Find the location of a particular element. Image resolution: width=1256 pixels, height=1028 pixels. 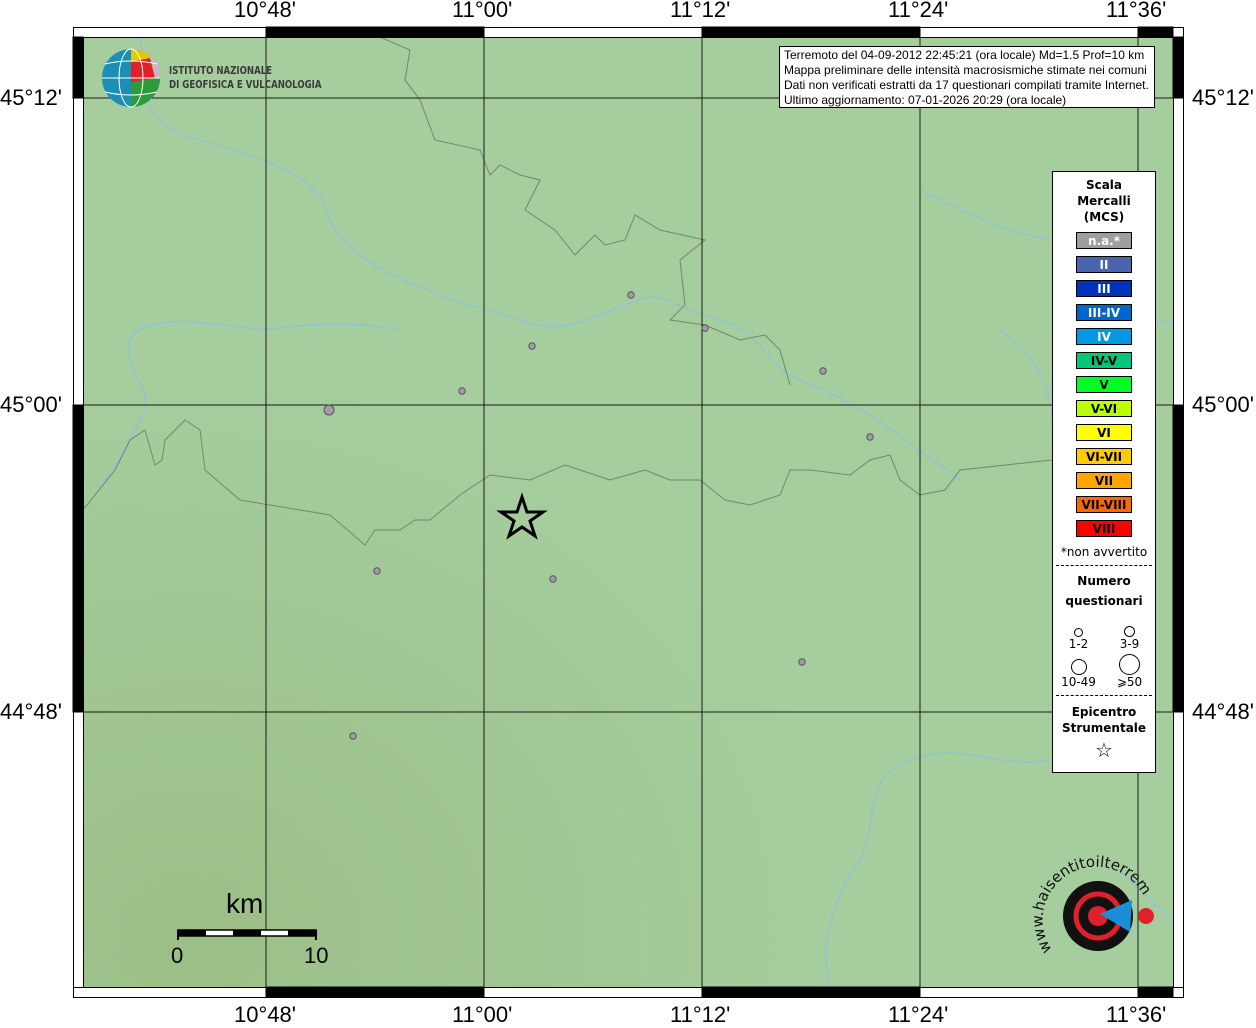

count-sizes: 1-2 3-9 10-49 ⩾50 is located at coordinates (1104, 651).